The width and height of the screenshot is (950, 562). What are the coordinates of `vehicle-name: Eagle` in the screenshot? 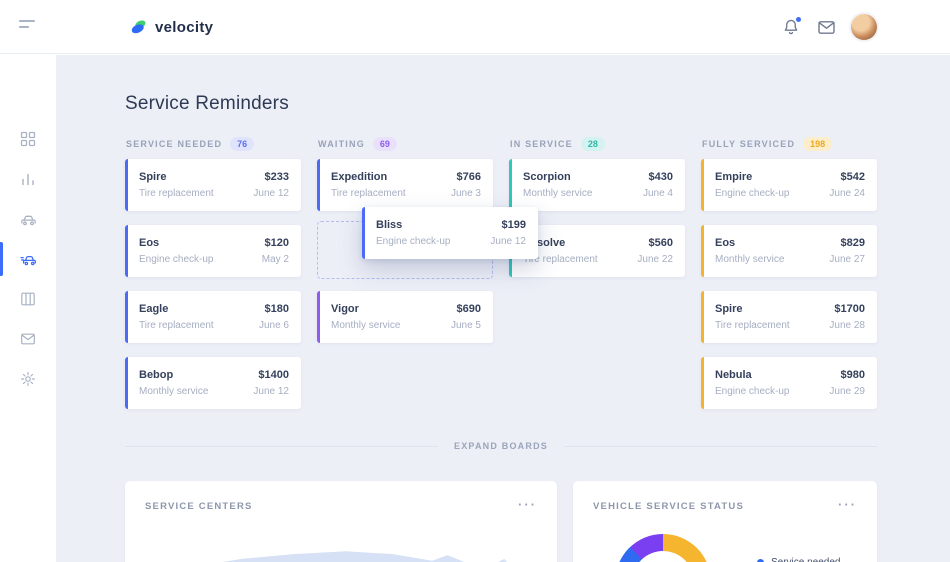 It's located at (154, 308).